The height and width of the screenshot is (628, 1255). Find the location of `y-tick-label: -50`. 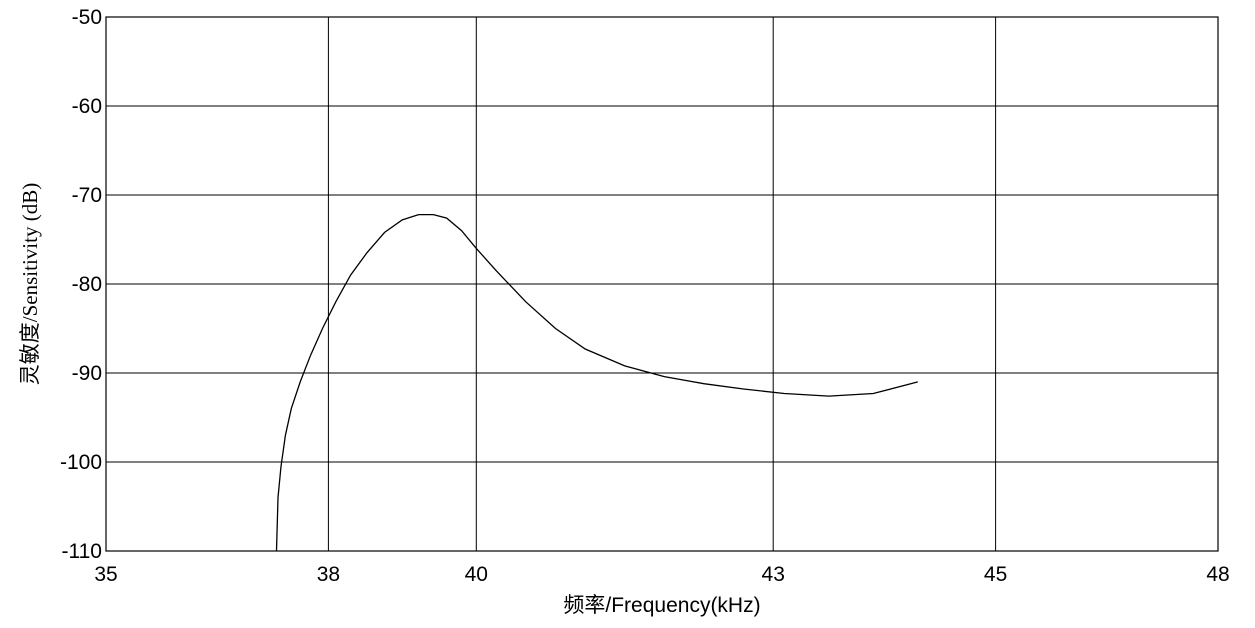

y-tick-label: -50 is located at coordinates (87, 17).